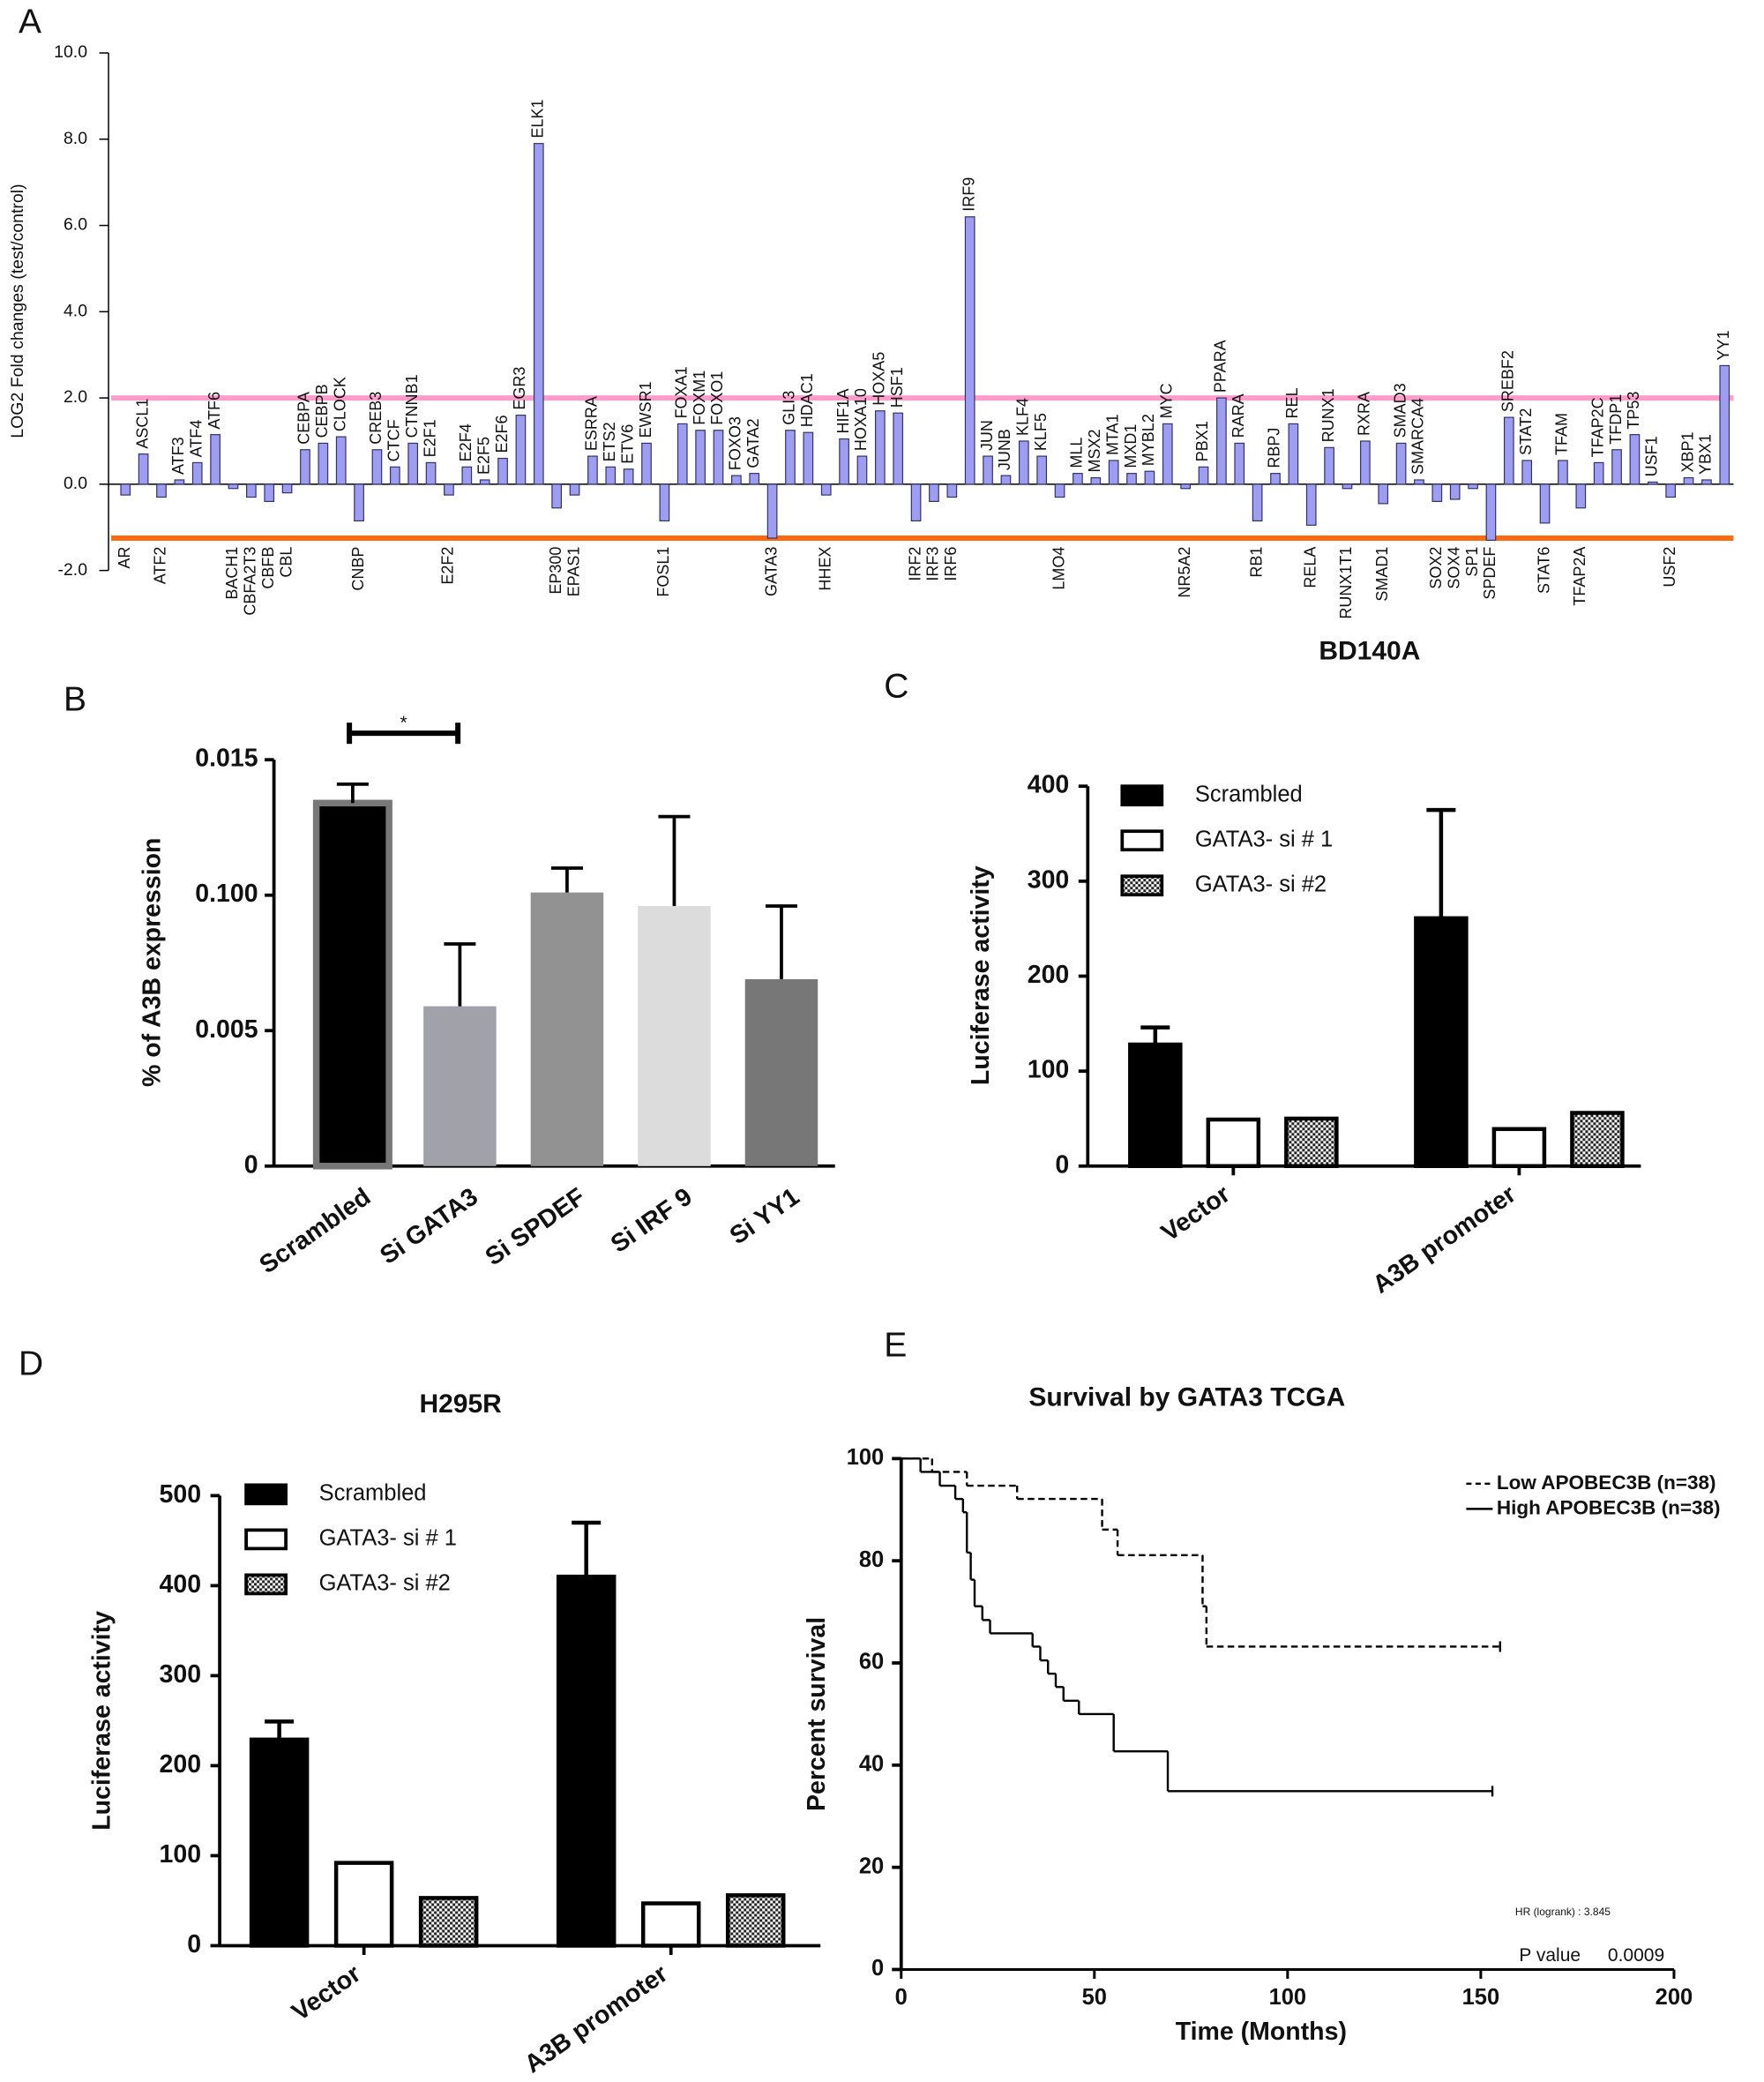 The image size is (1764, 2082). What do you see at coordinates (817, 1714) in the screenshot?
I see `y-axis-label: Percent survival` at bounding box center [817, 1714].